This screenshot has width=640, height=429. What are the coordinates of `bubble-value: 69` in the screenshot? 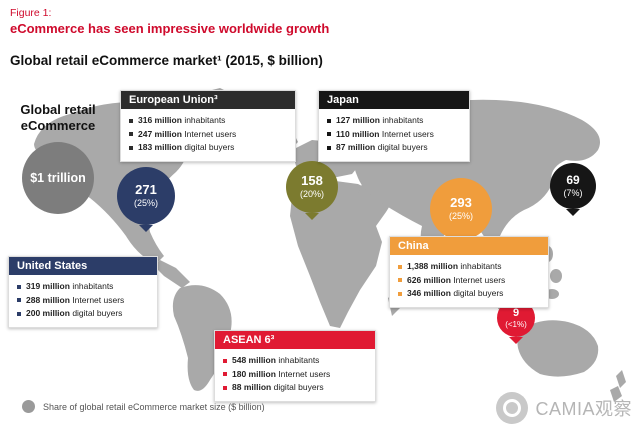 It's located at (573, 179).